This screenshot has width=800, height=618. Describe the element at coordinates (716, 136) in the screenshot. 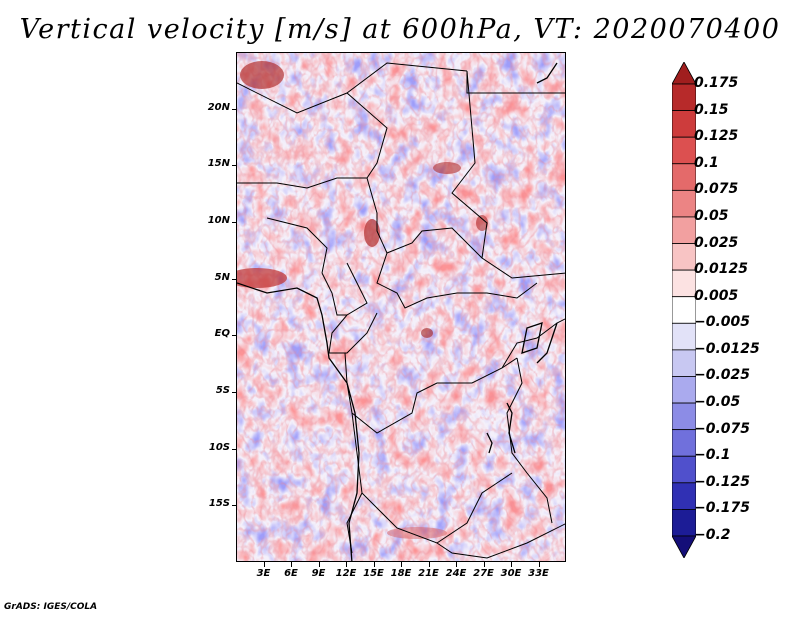

I see `colorbar-label: 0.125` at that location.